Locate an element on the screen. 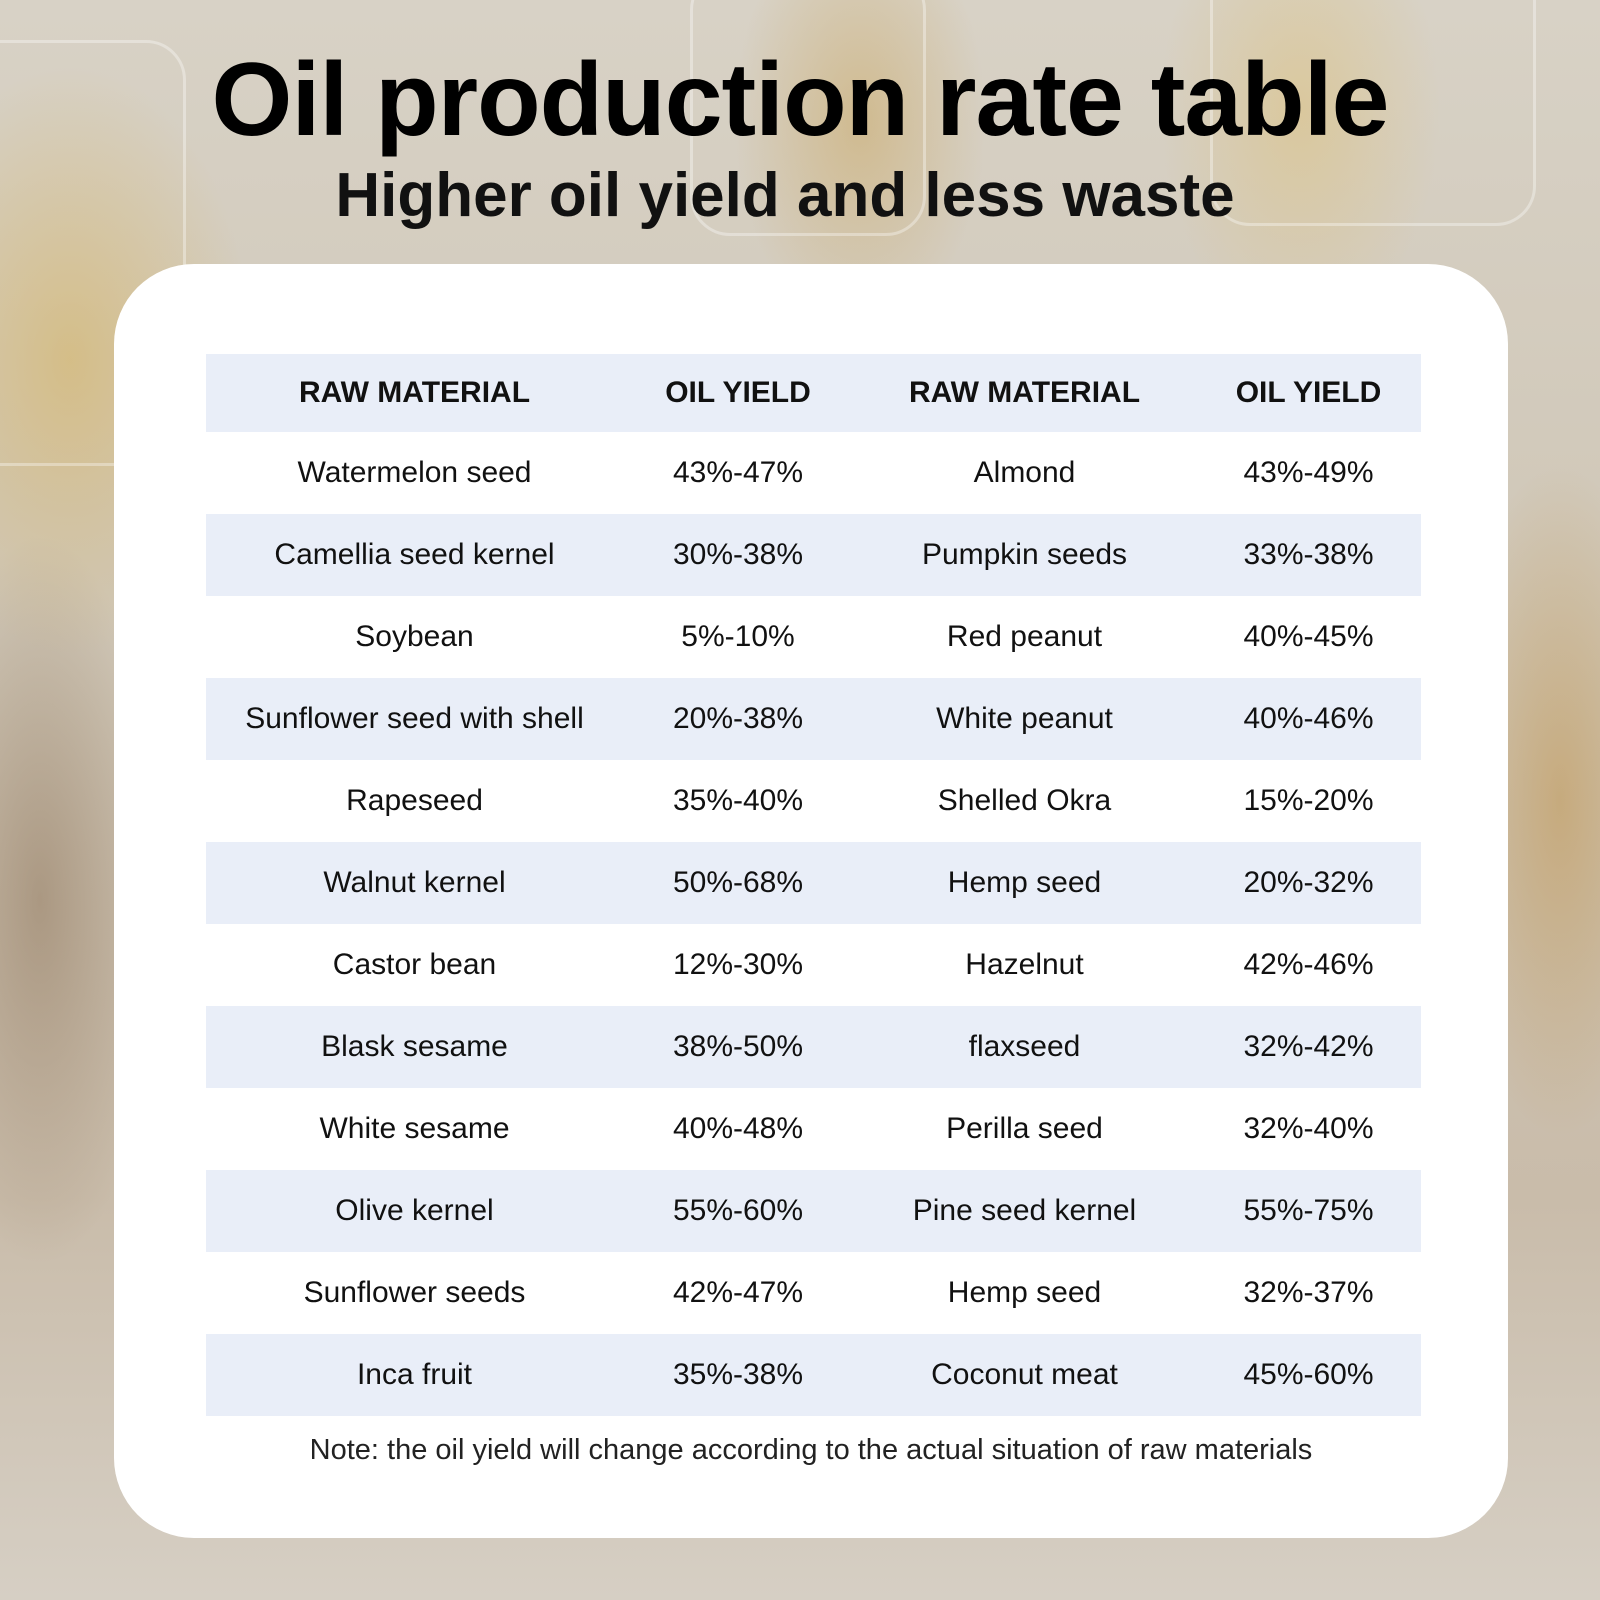  oil-yield-cell: 20%-38% is located at coordinates (738, 718).